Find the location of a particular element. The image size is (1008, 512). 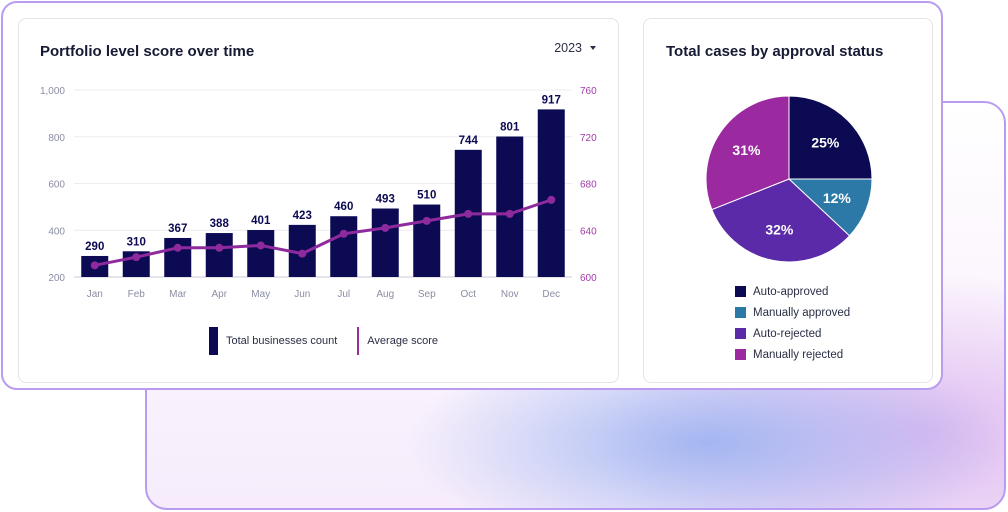

pie-legend-label: Manually approved is located at coordinates (802, 312).